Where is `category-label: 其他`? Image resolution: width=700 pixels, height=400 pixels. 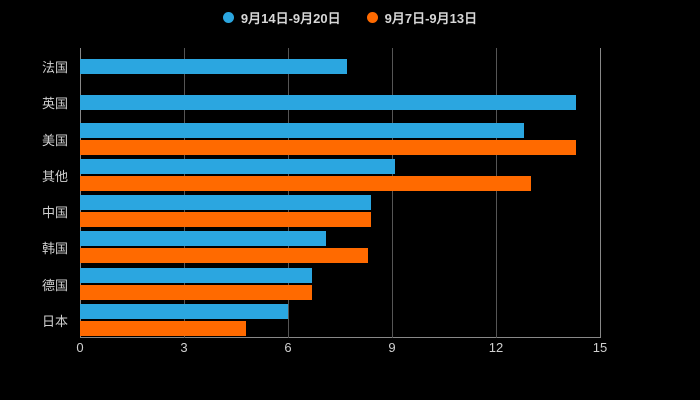 category-label: 其他 is located at coordinates (54, 176).